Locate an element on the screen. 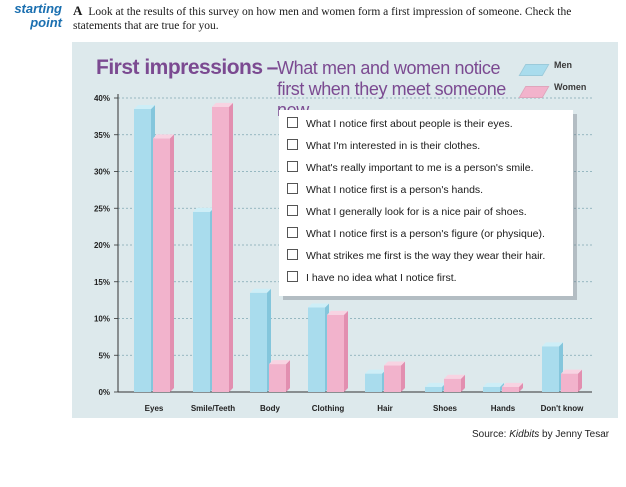 The image size is (626, 487). legend-label-women: Women is located at coordinates (570, 87).